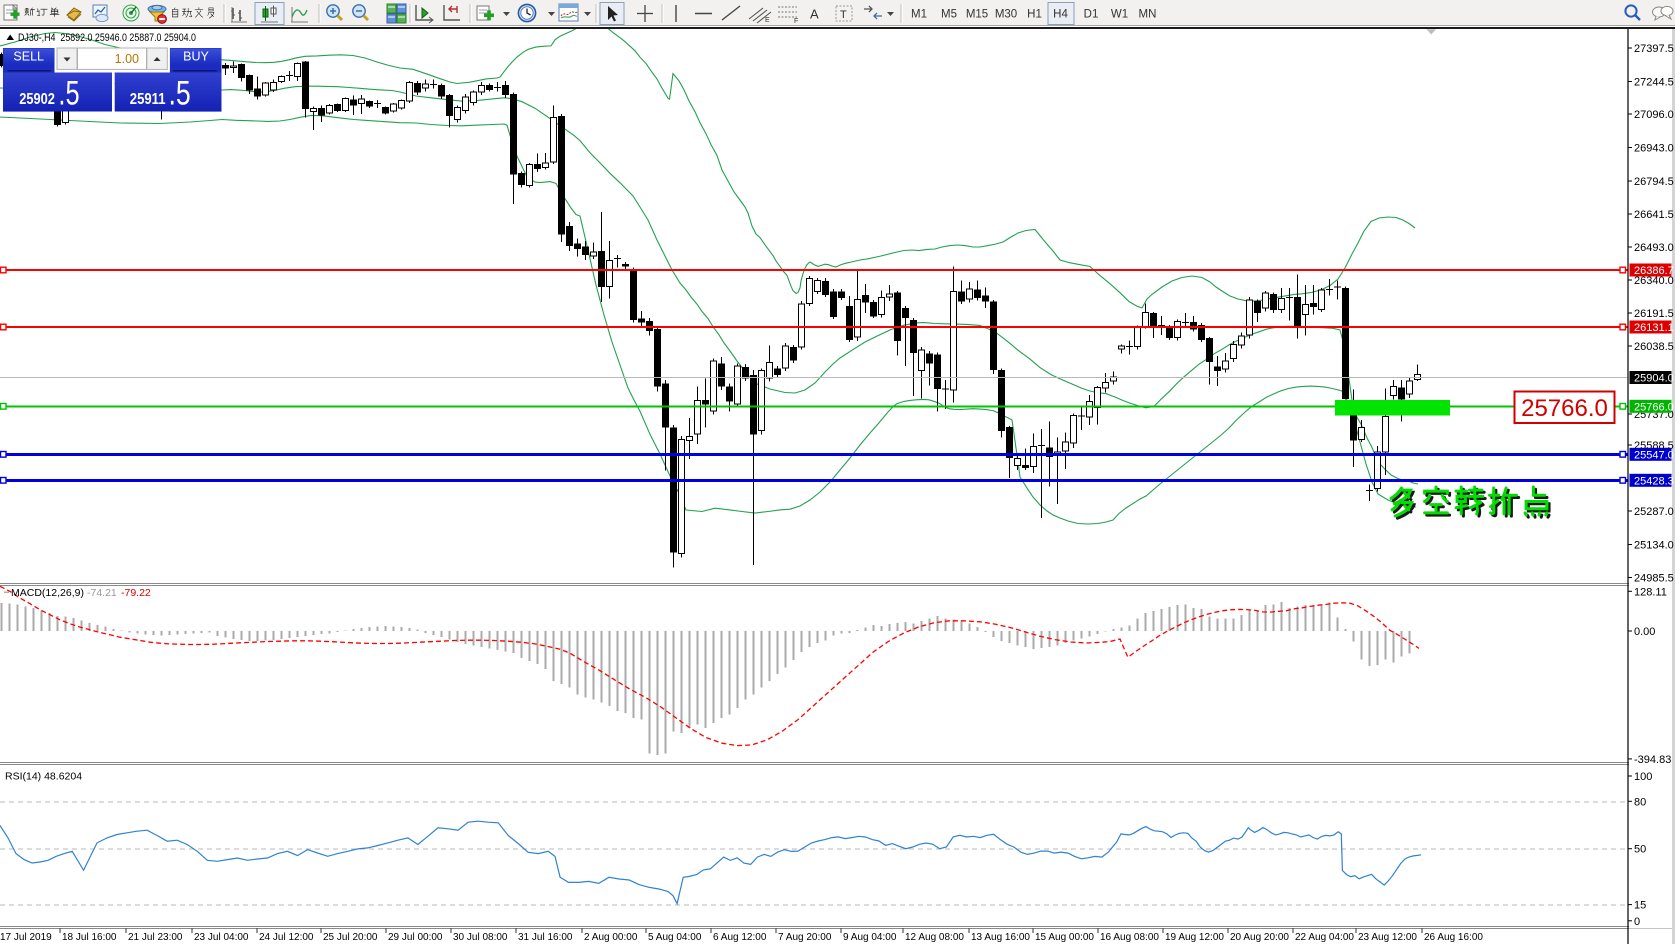 The image size is (1675, 944). I want to click on svg-text: 24 Jul 12:00, so click(286, 937).